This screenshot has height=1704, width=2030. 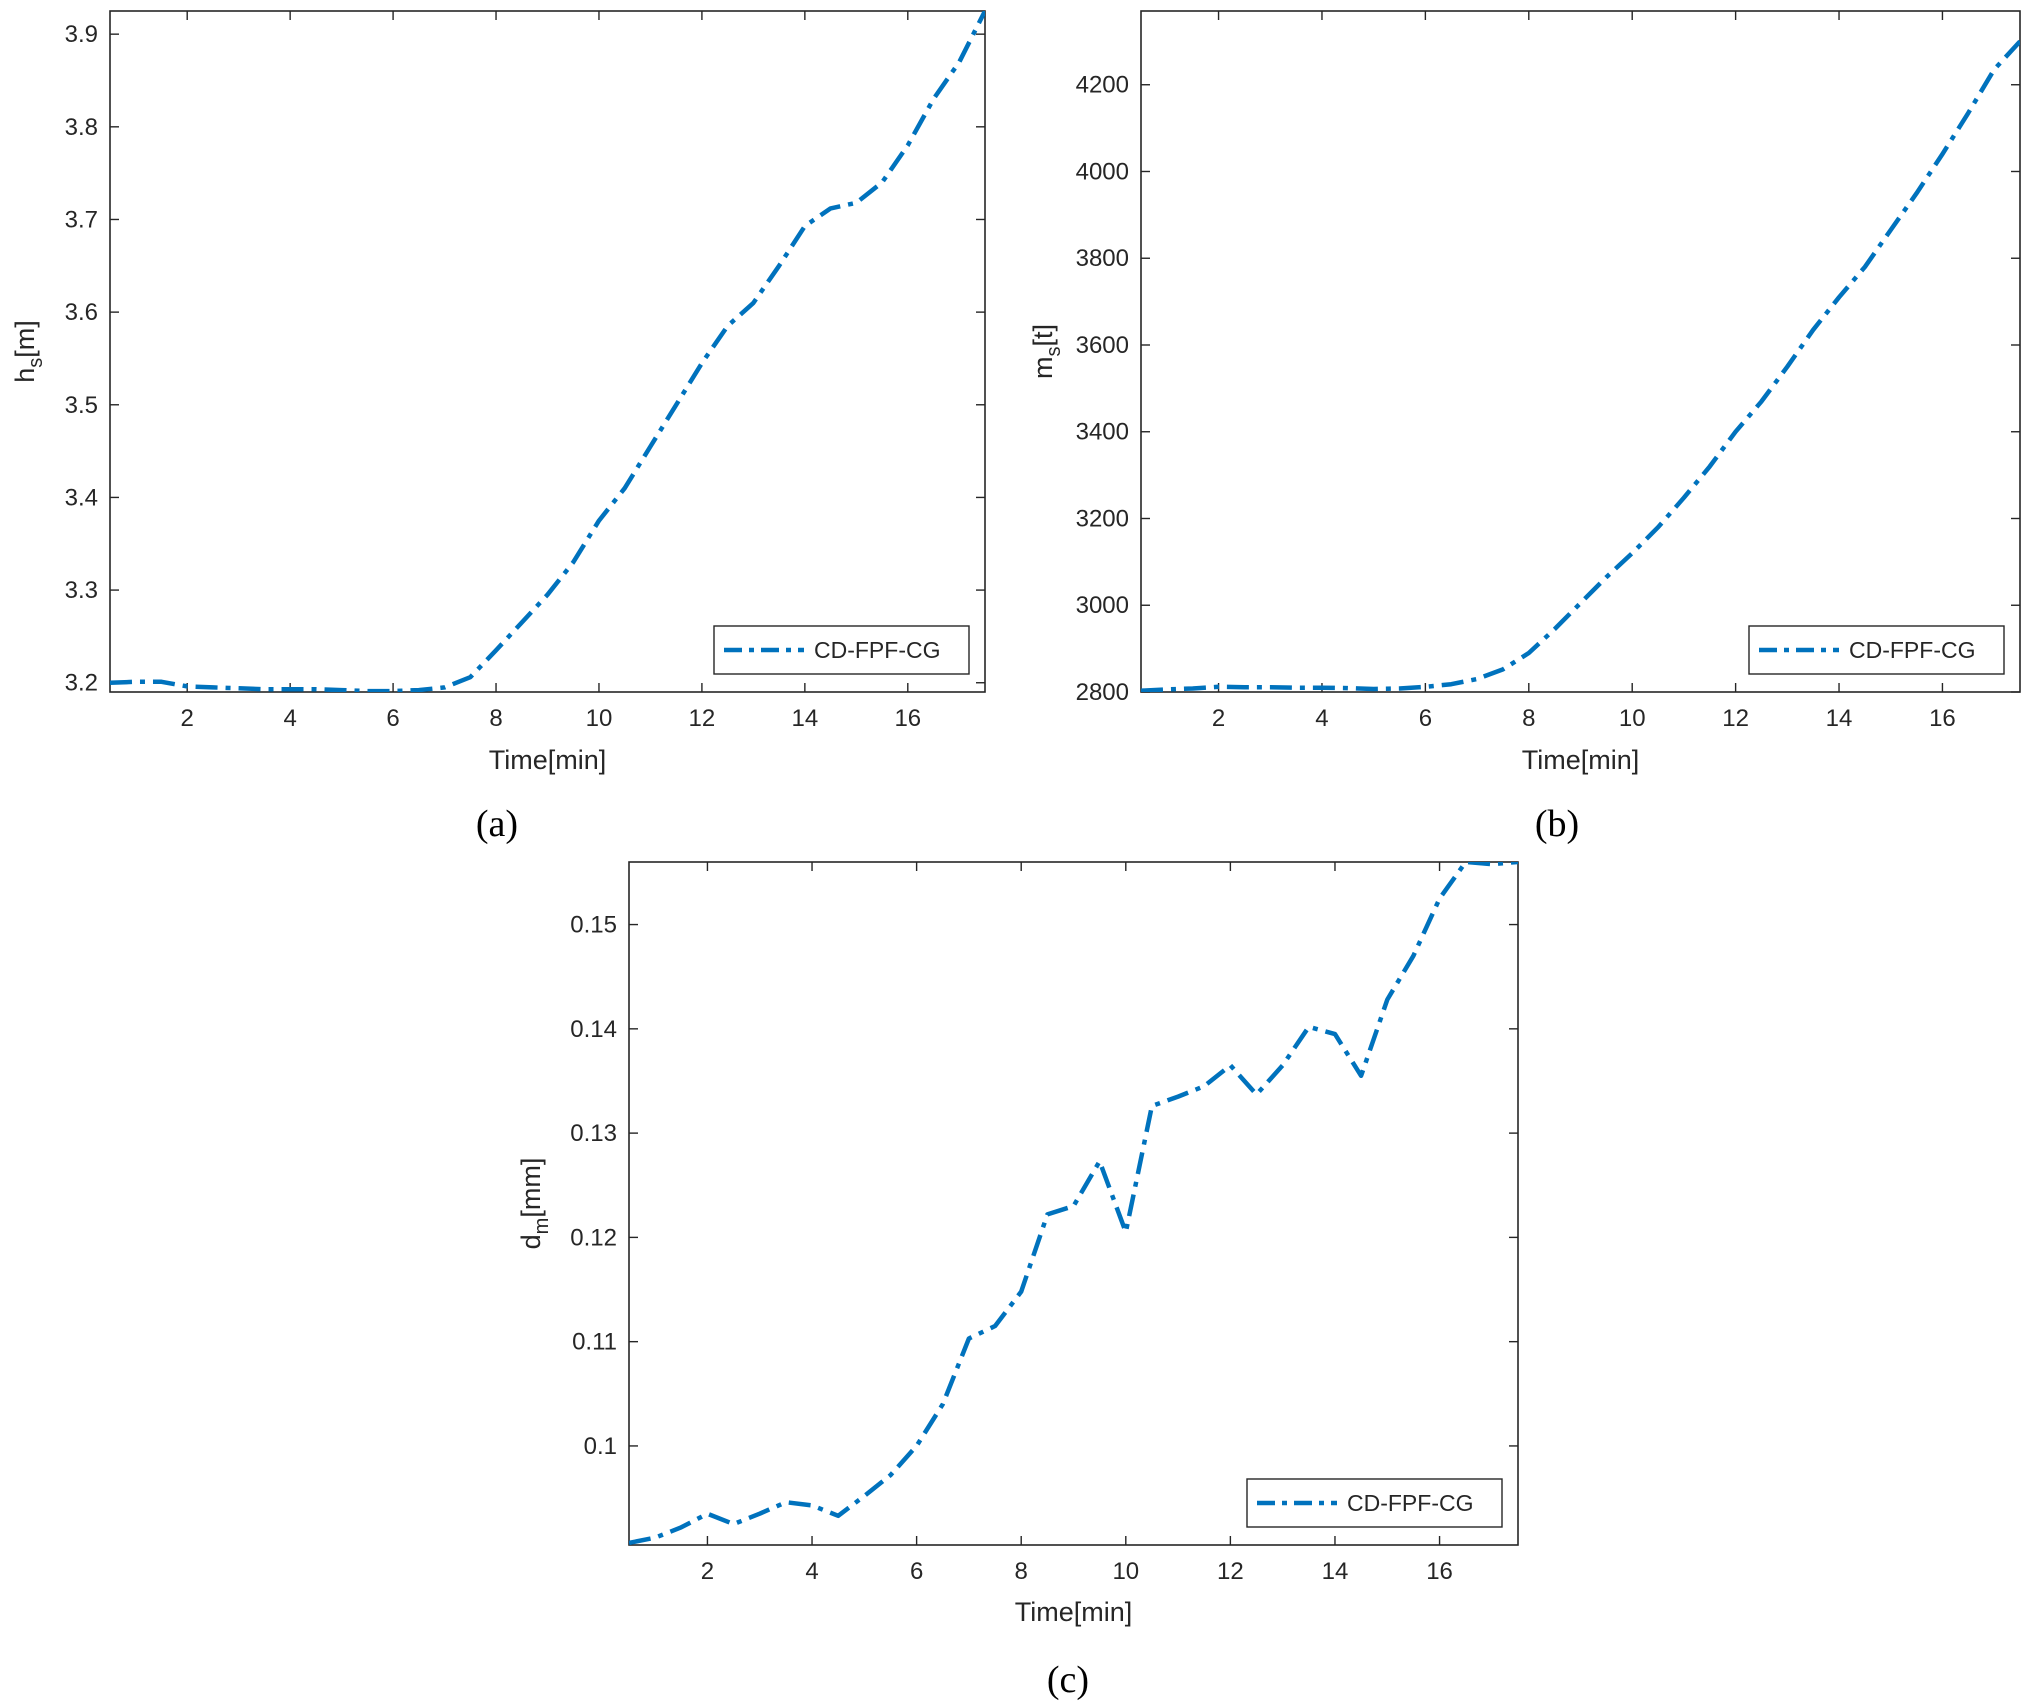 I want to click on y-tick-label: 3.8, so click(x=81, y=127).